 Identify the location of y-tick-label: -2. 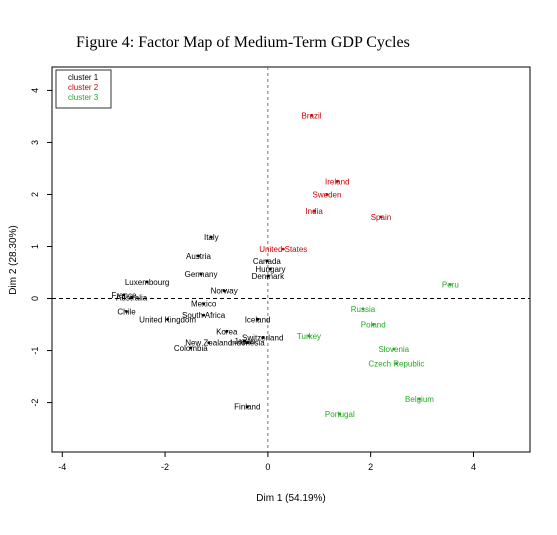
(35, 403).